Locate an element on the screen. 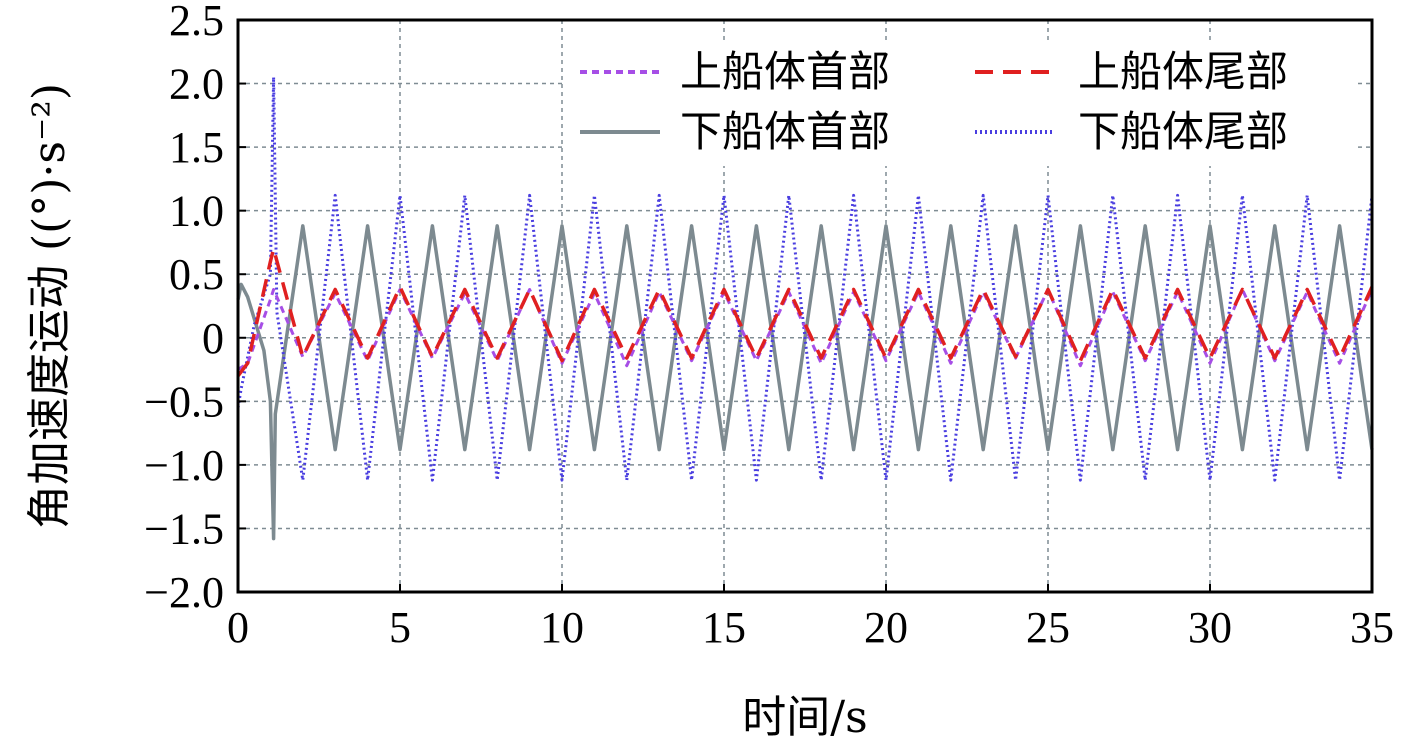 This screenshot has height=740, width=1417. legend-label-upper-stern: 上船体尾部 is located at coordinates (1183, 71).